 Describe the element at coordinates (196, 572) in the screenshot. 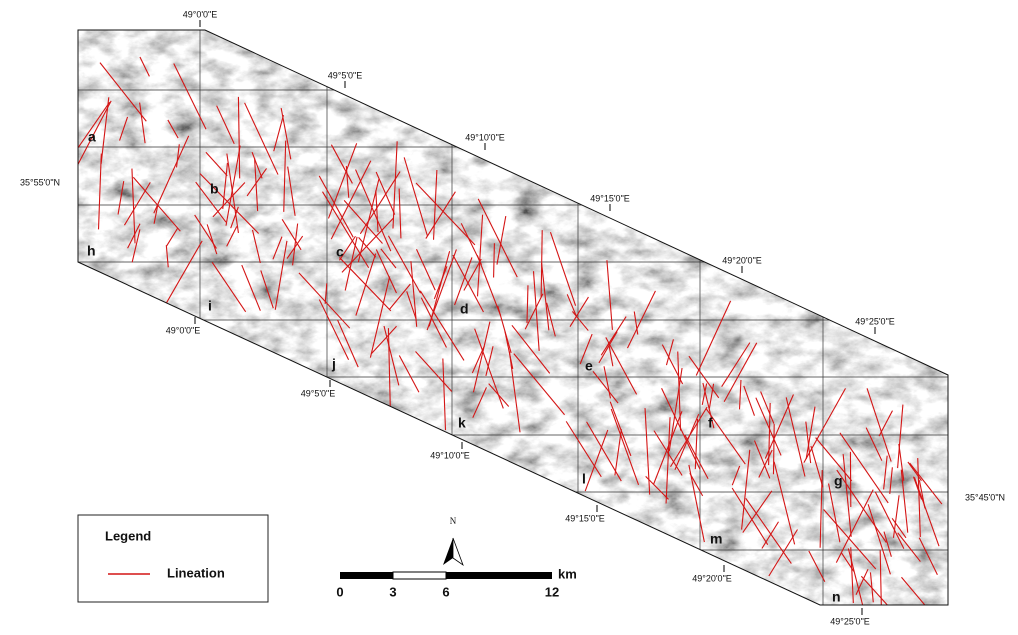

I see `legend-label: Lineation` at that location.